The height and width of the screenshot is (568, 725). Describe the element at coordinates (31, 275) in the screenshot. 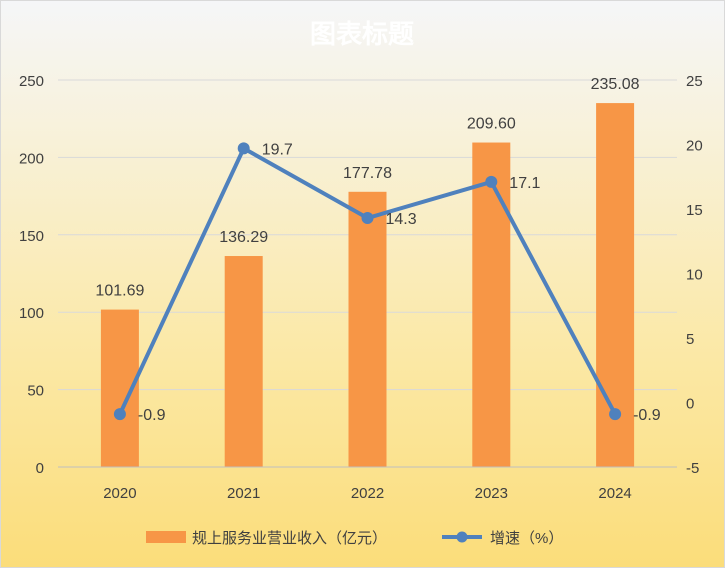

I see `left-axis: 0 50 100 150 200 250` at that location.